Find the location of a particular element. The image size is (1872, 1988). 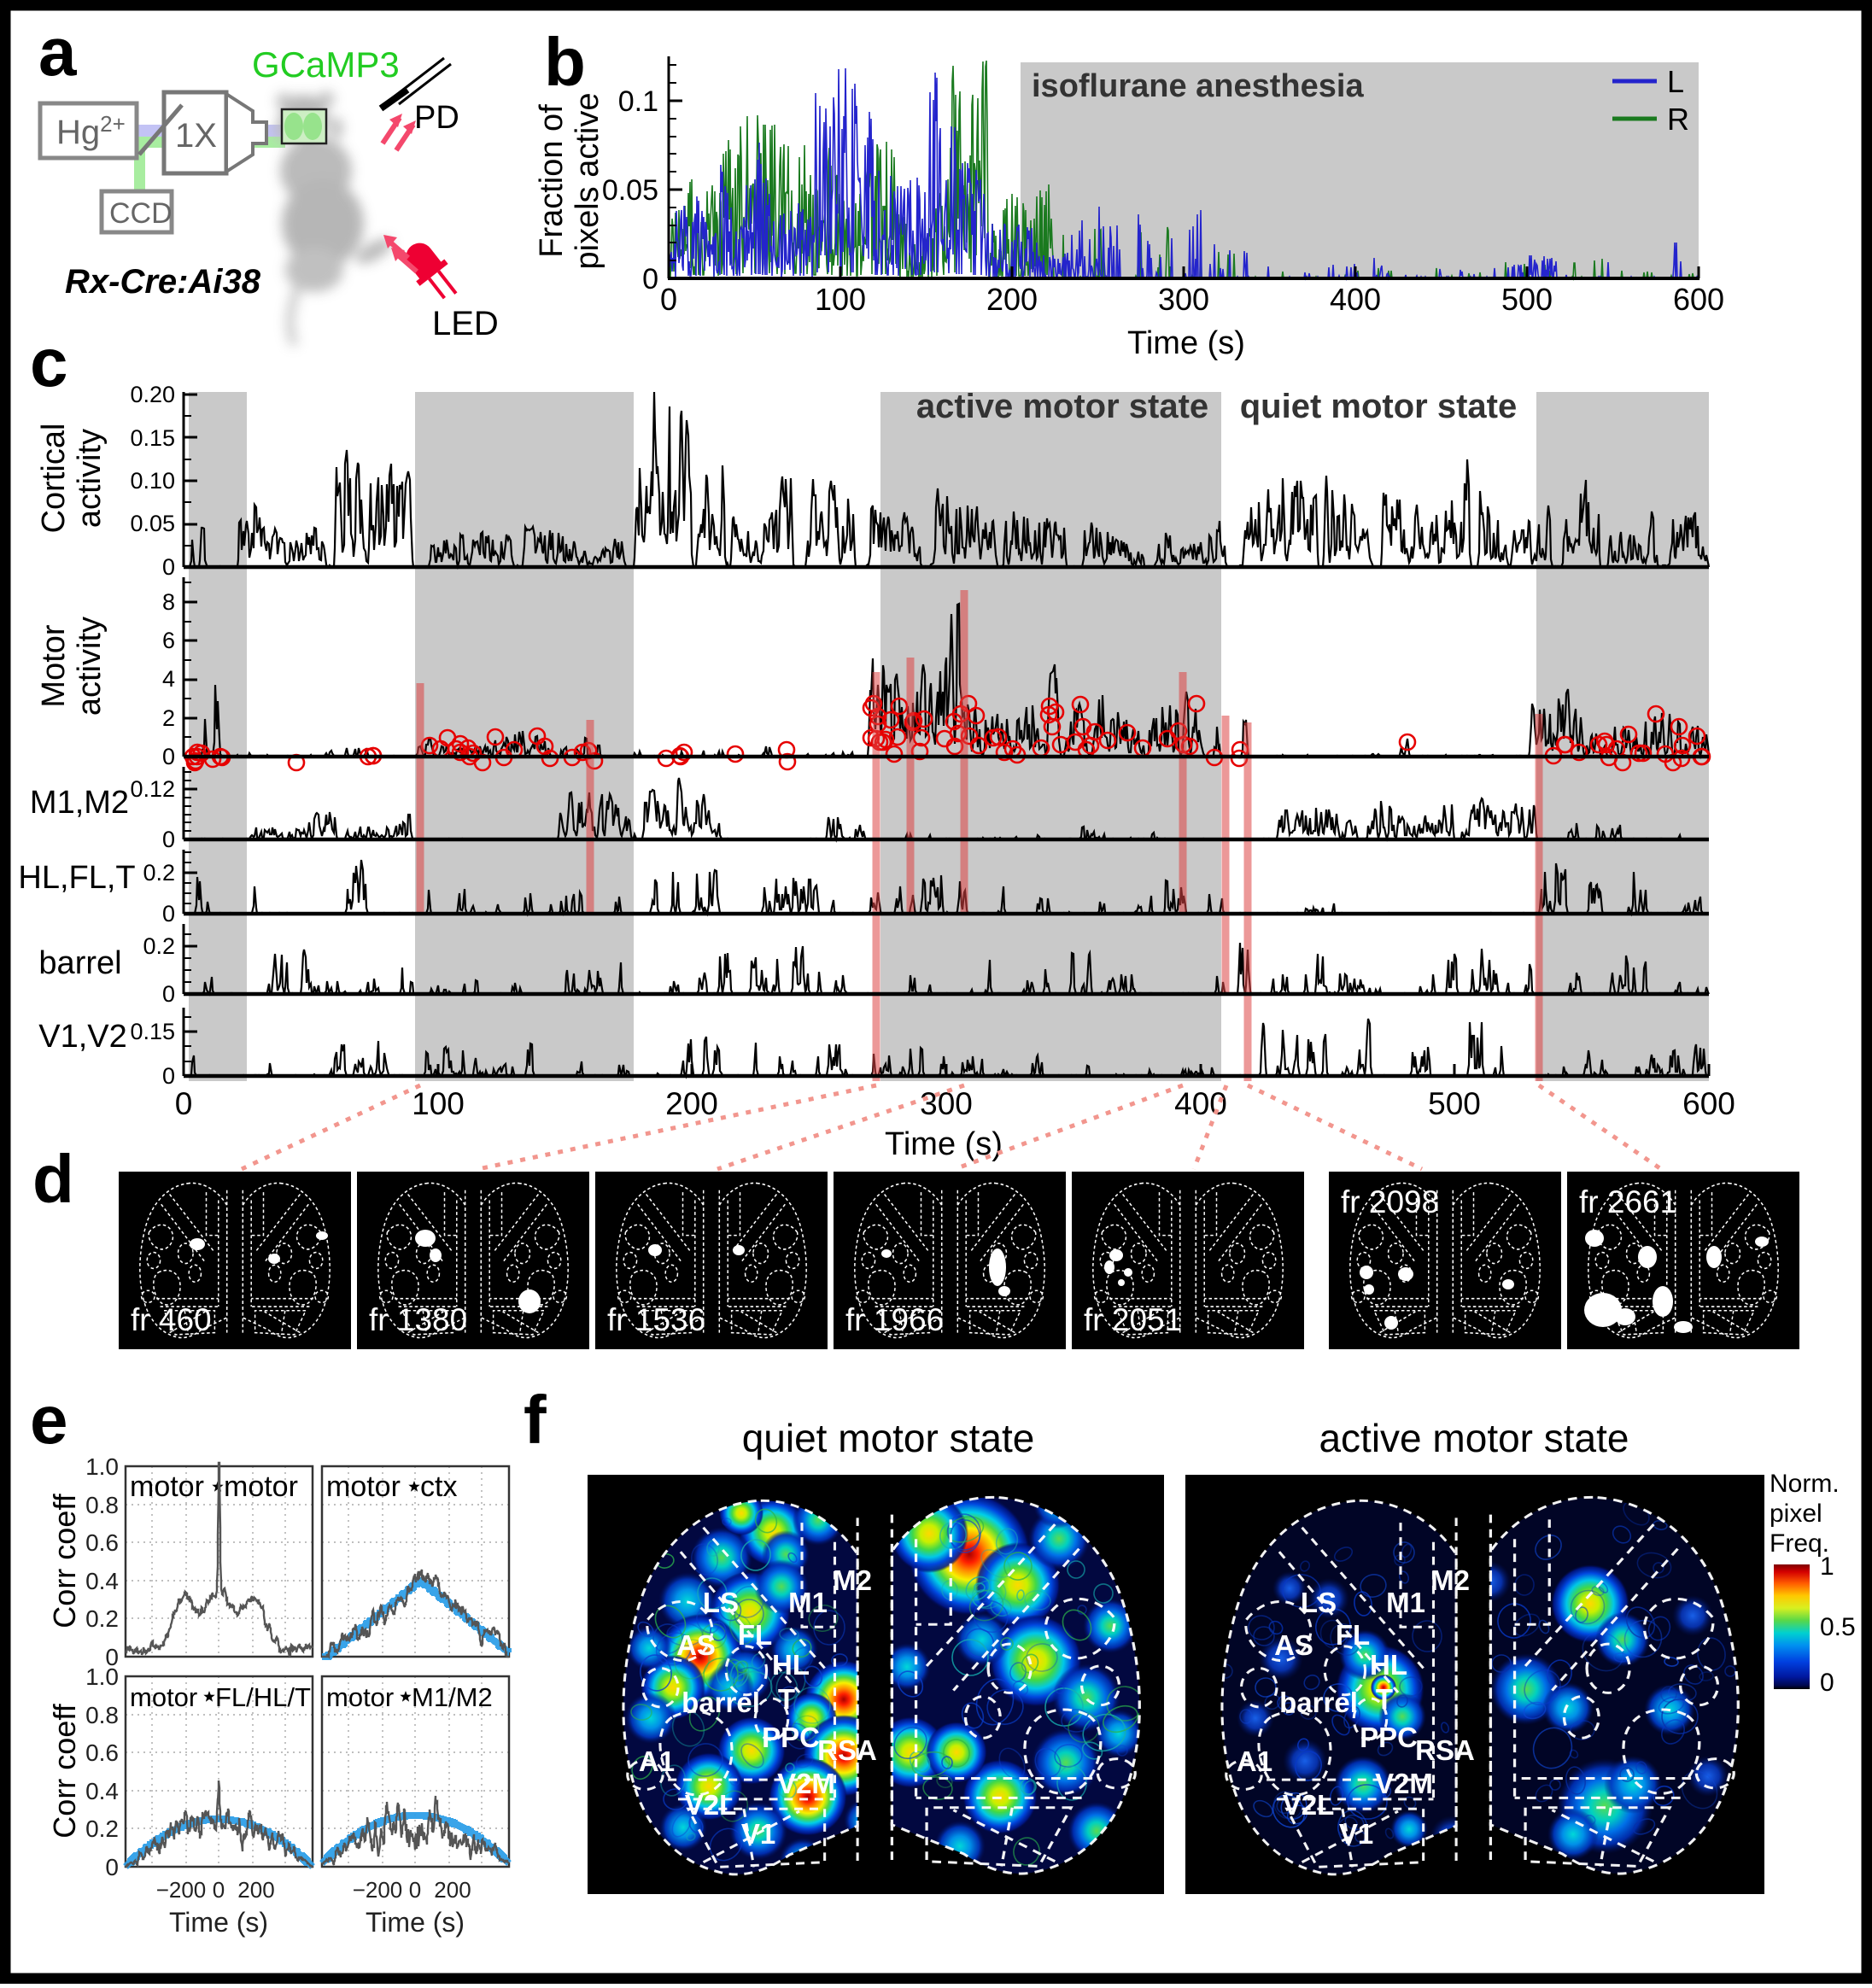

svg-text: M1 is located at coordinates (1405, 1602).